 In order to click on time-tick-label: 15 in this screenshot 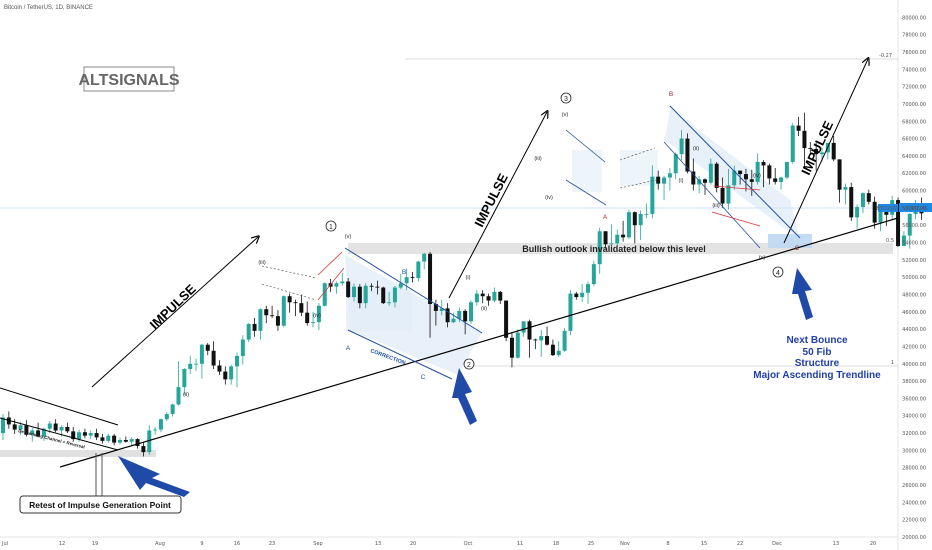, I will do `click(704, 544)`.